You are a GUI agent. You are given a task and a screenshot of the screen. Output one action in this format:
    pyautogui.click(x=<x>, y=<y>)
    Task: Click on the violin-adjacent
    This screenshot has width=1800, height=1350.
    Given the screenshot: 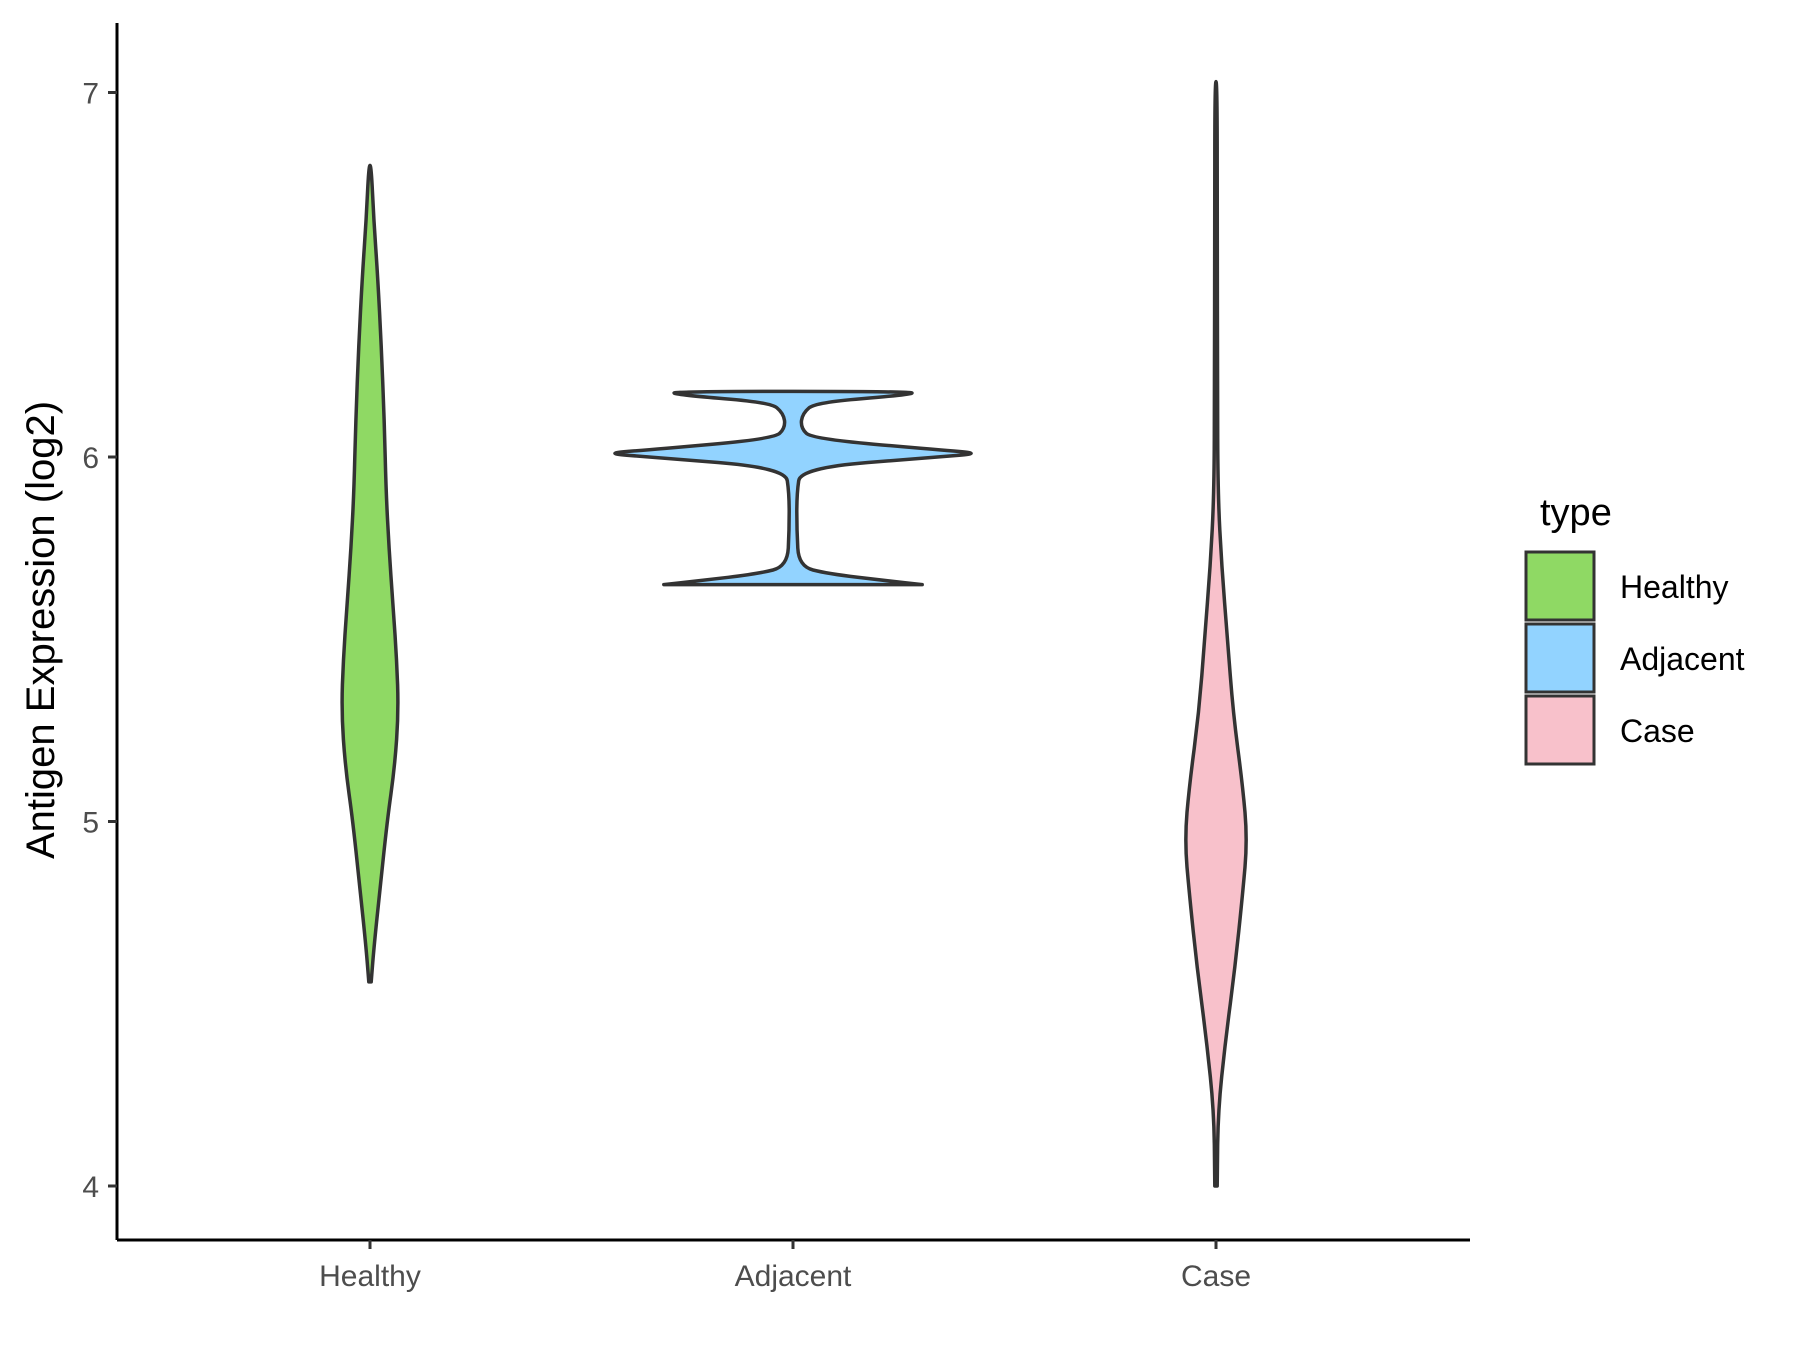 What is the action you would take?
    pyautogui.click(x=793, y=488)
    